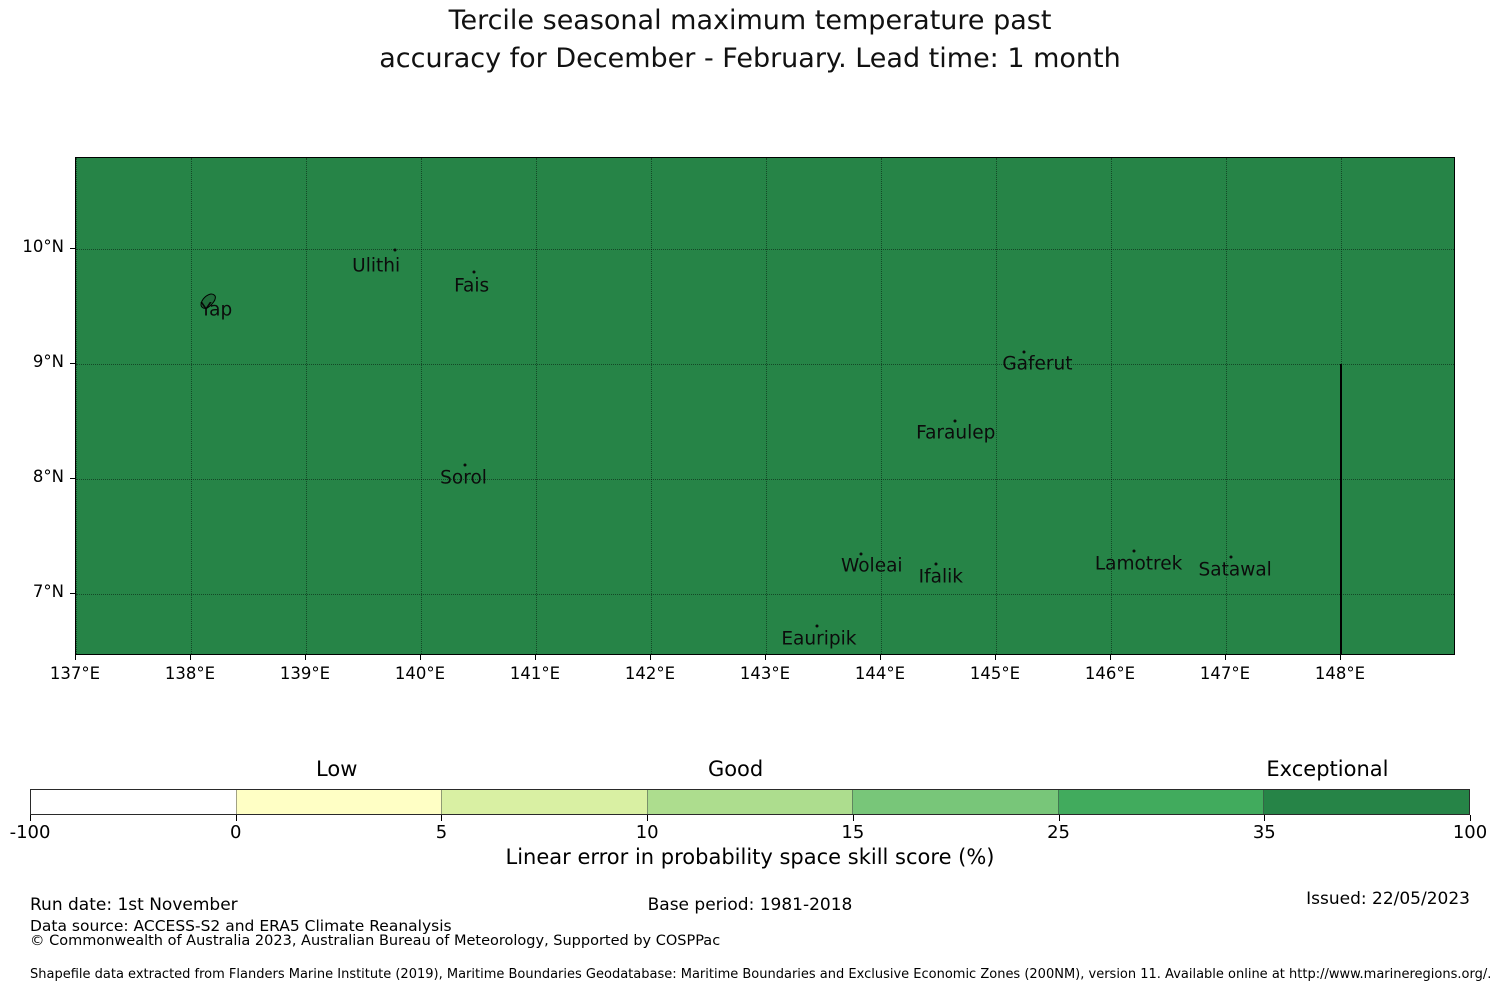  I want to click on island-marker-dot-woleai, so click(861, 554).